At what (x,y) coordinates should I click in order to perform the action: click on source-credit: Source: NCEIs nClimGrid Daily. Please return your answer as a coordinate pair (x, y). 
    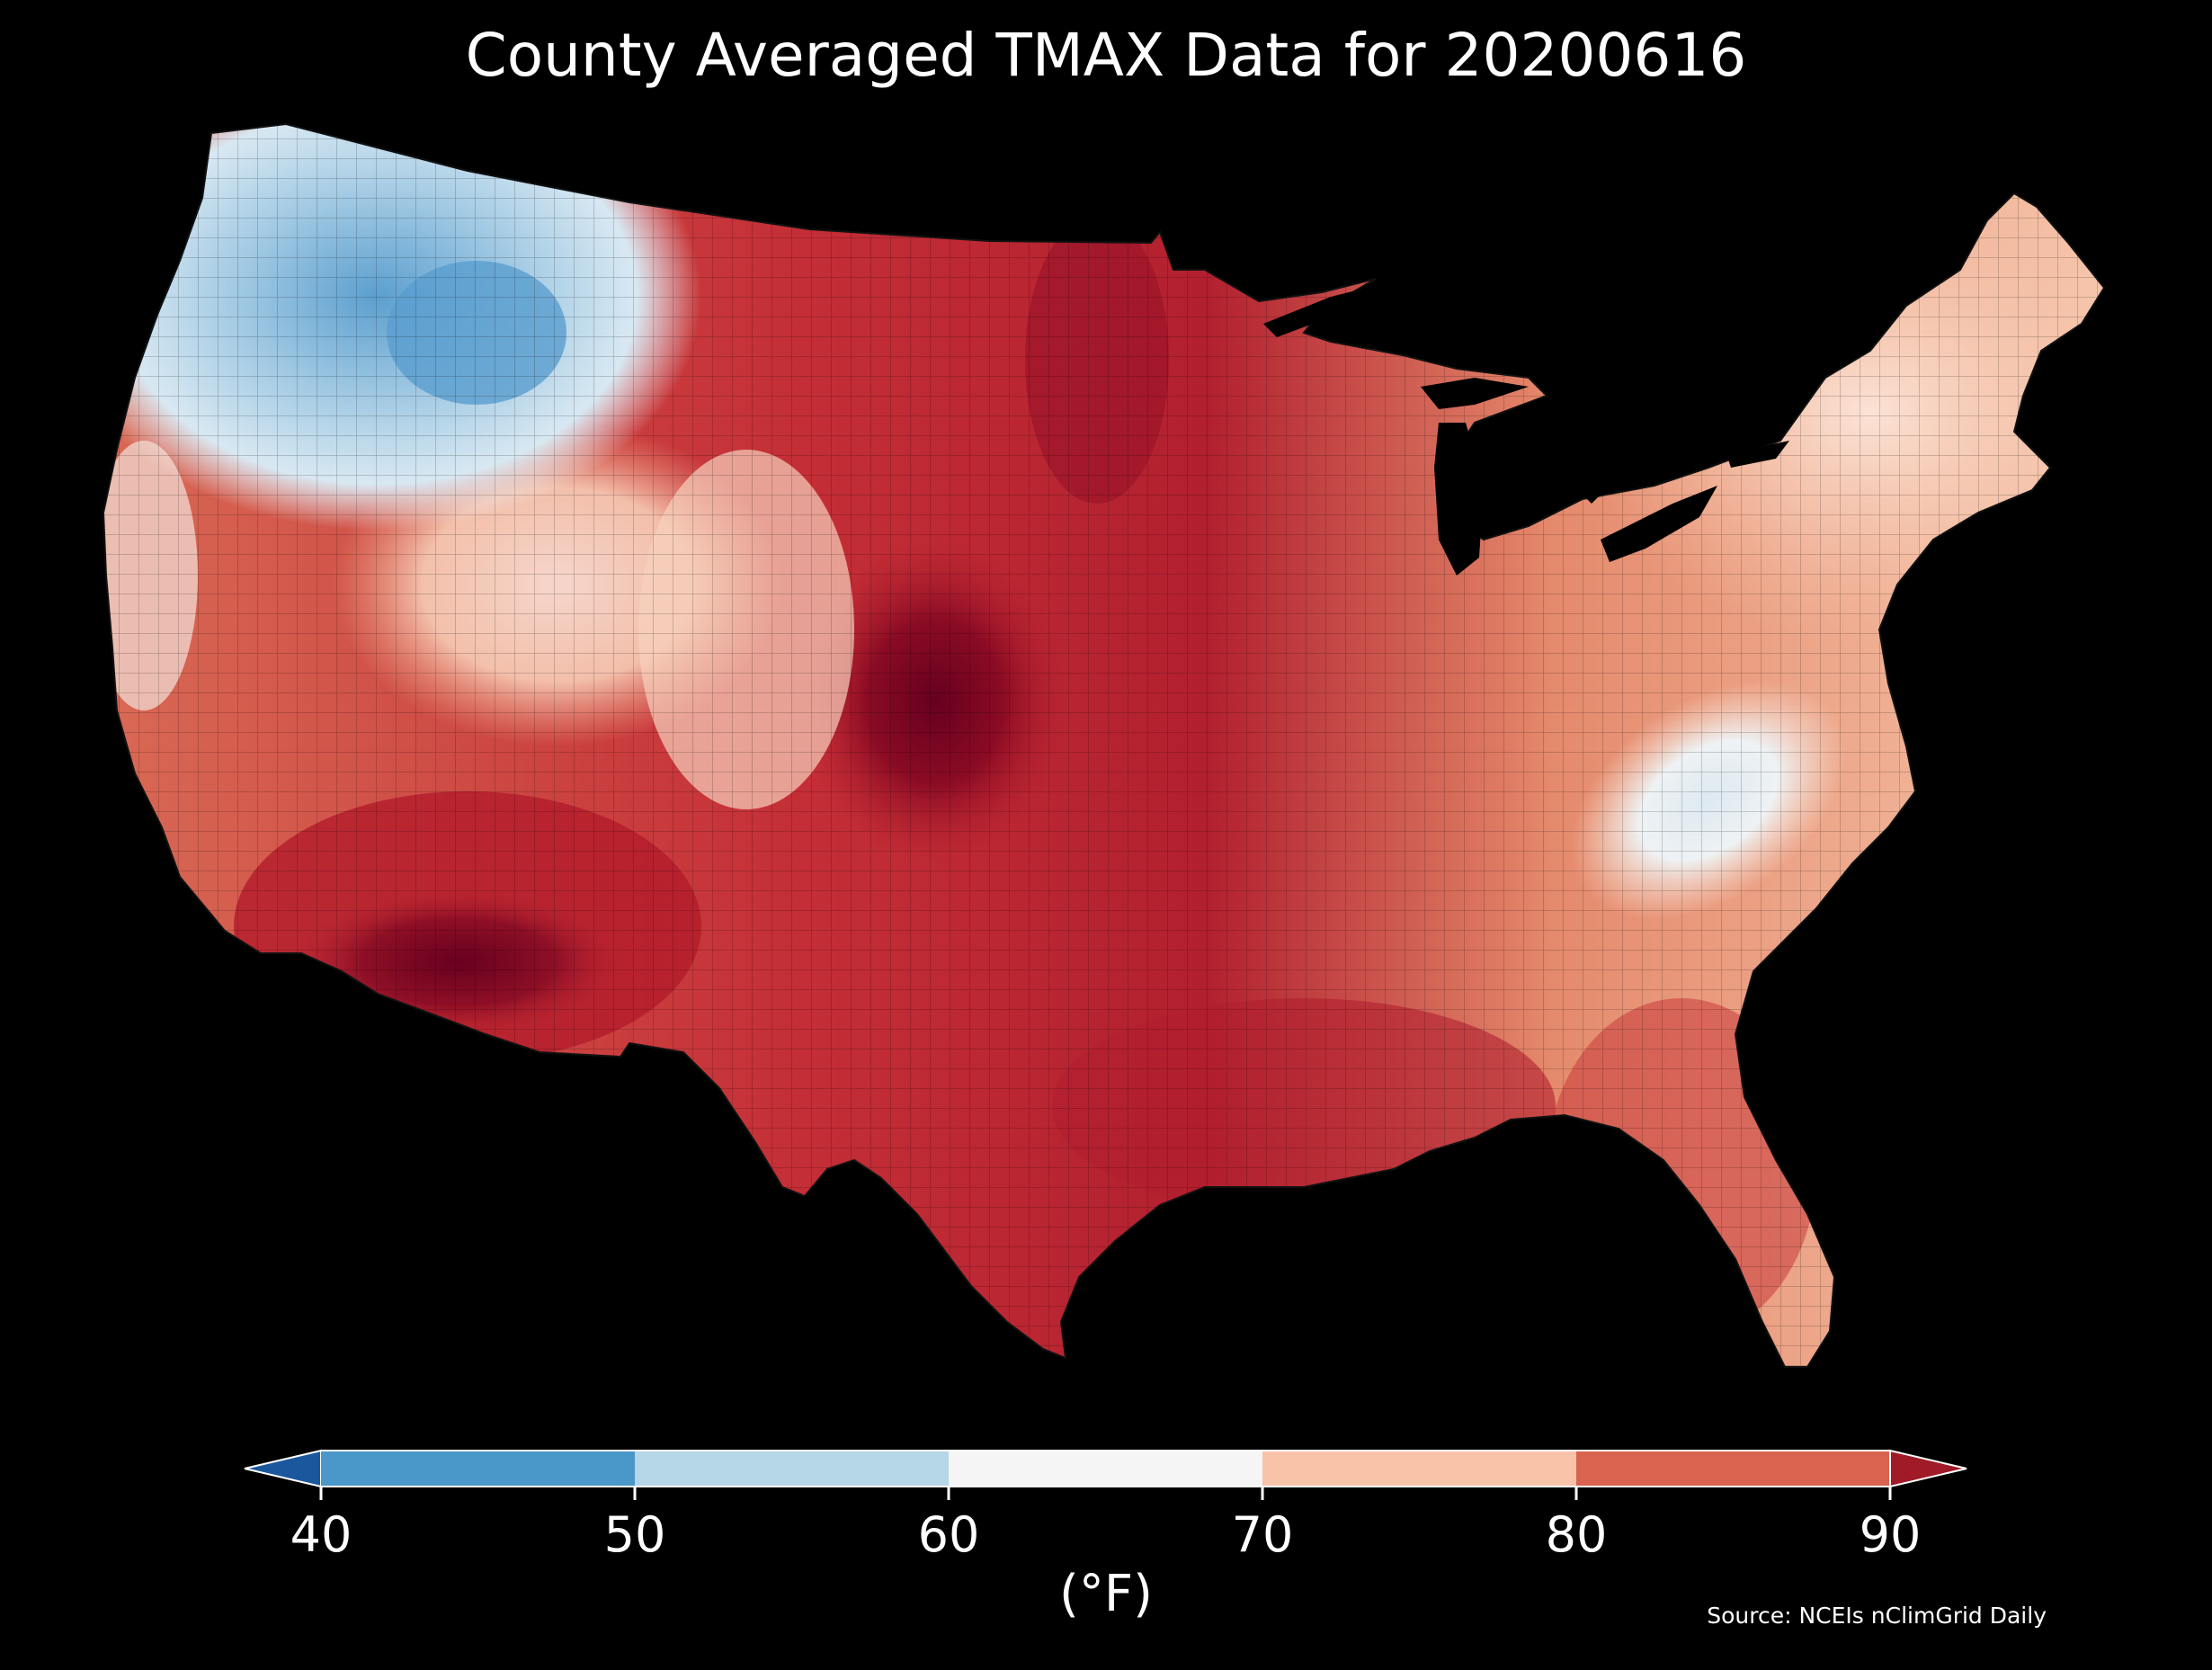
    Looking at the image, I should click on (1877, 1616).